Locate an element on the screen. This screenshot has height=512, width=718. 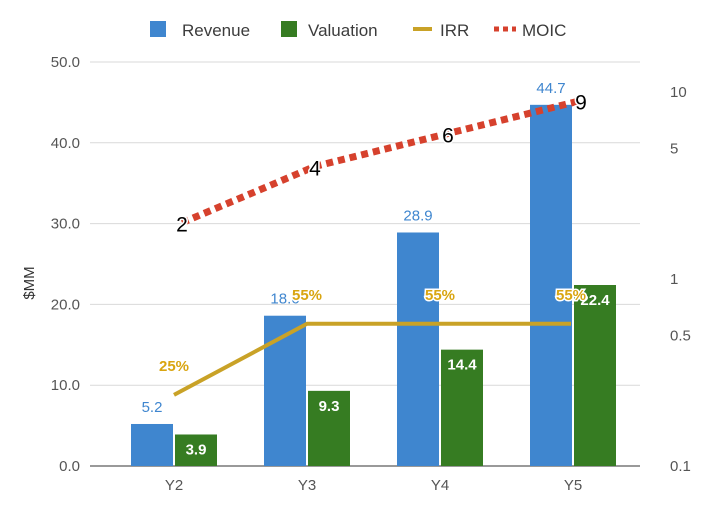
revenue-bar-label: 18.6 is located at coordinates (284, 299).